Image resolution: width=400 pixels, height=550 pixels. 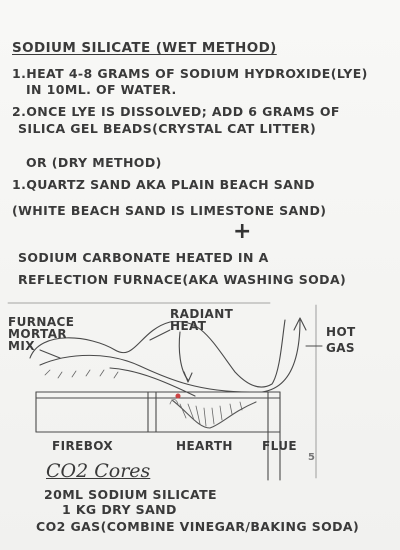 I want to click on mortar-leader, so click(x=50, y=354).